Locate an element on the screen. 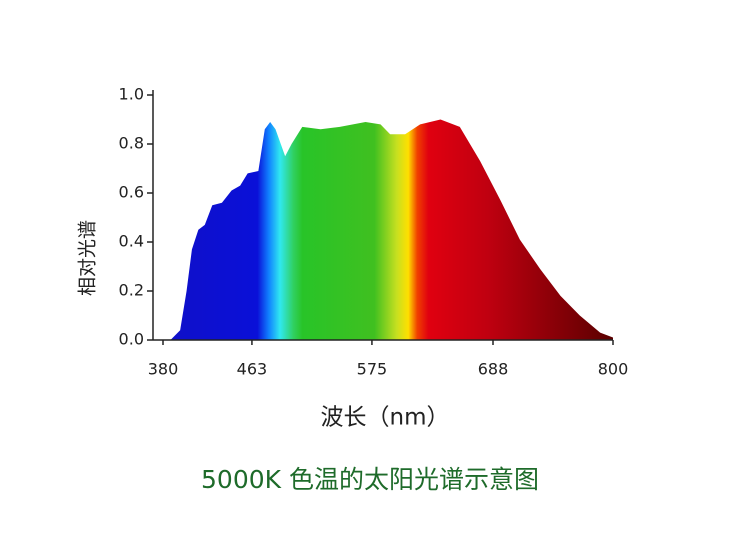 This screenshot has width=730, height=552. y-axis-label: 相对光谱 is located at coordinates (88, 258).